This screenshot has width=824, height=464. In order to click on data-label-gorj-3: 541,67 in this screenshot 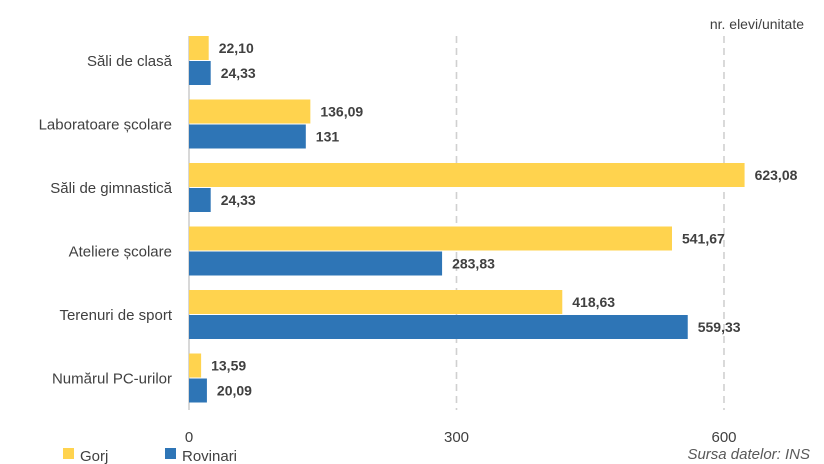, I will do `click(703, 239)`.